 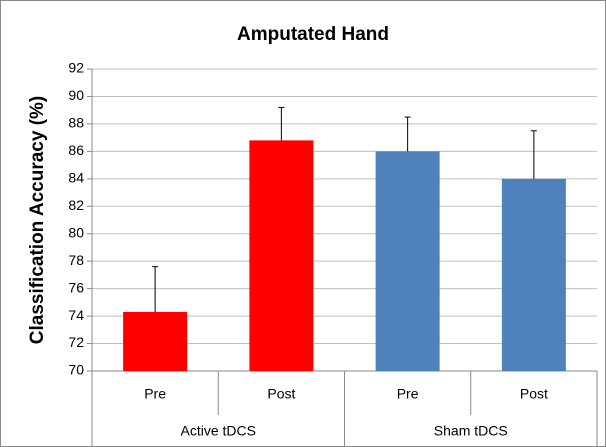 What do you see at coordinates (76, 68) in the screenshot?
I see `y-tick-label: 92` at bounding box center [76, 68].